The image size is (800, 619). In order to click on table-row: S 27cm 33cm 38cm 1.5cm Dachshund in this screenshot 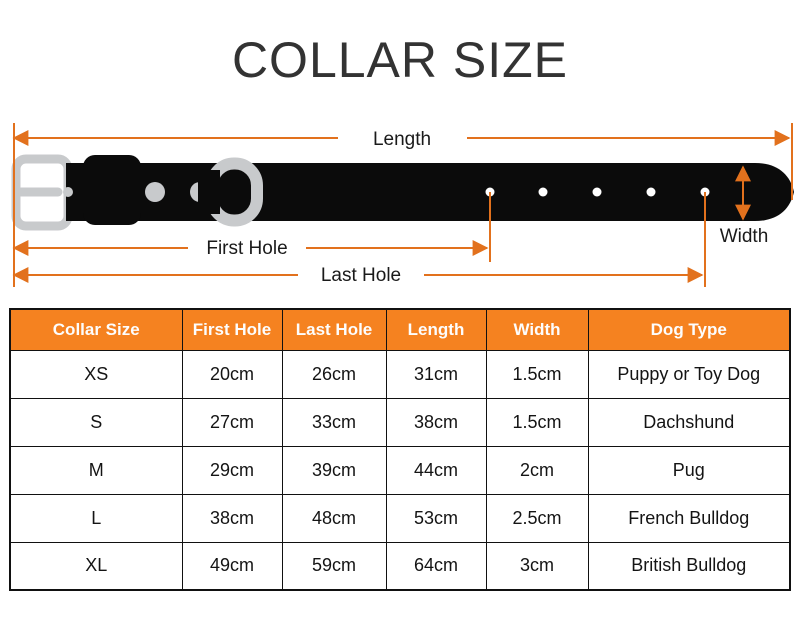, I will do `click(400, 422)`.